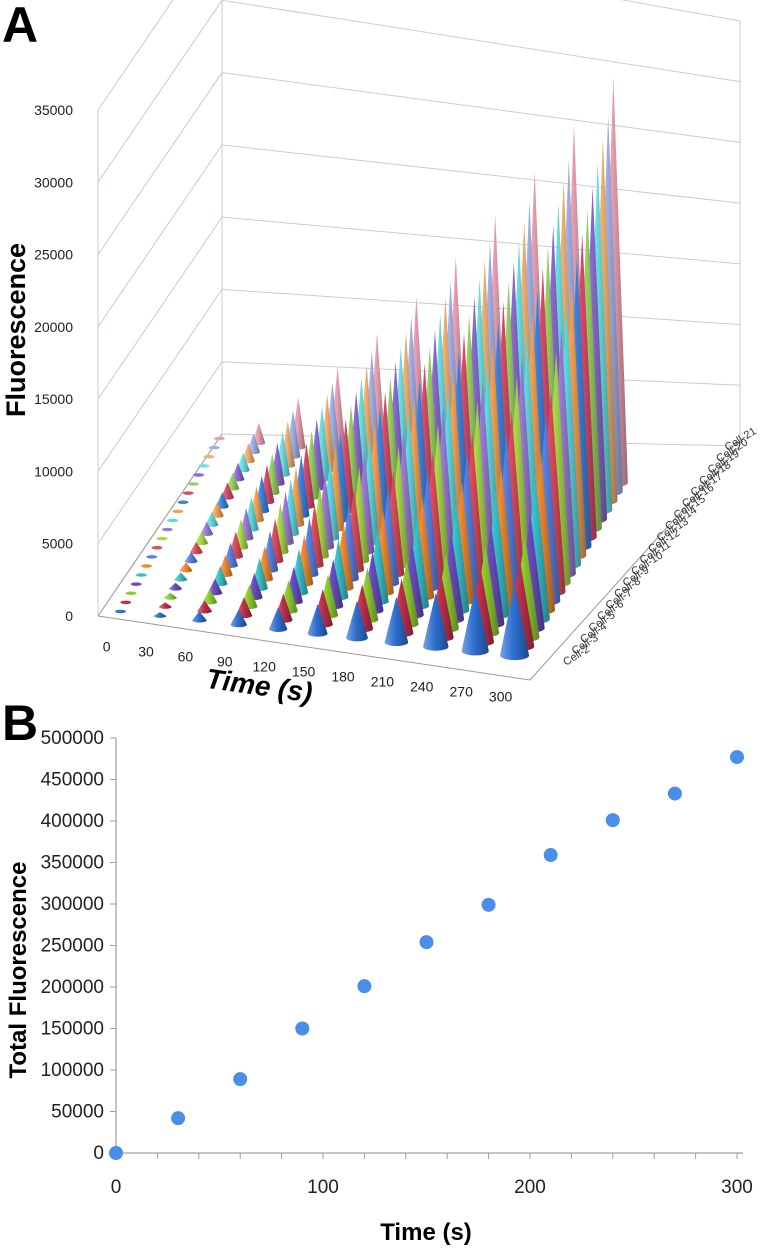  I want to click on panel-b-y-tick-label: 300000, so click(72, 904).